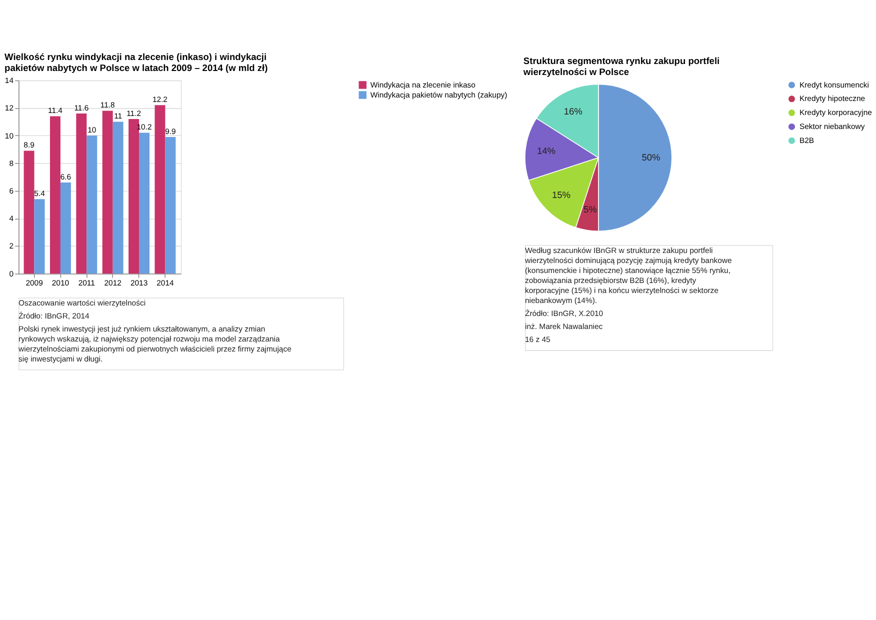 The height and width of the screenshot is (620, 876). Describe the element at coordinates (82, 303) in the screenshot. I see `text: Oszacowanie wartości wierzytelności` at that location.